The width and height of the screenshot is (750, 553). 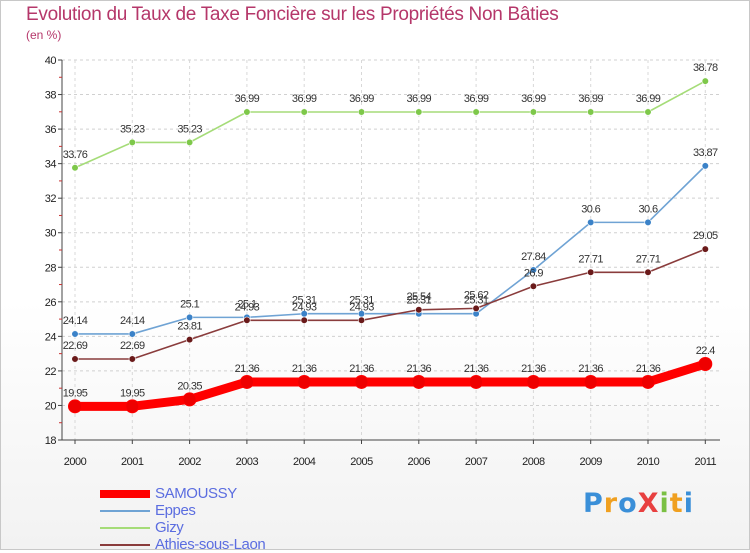 I want to click on x-tick-label: 2002, so click(x=189, y=462).